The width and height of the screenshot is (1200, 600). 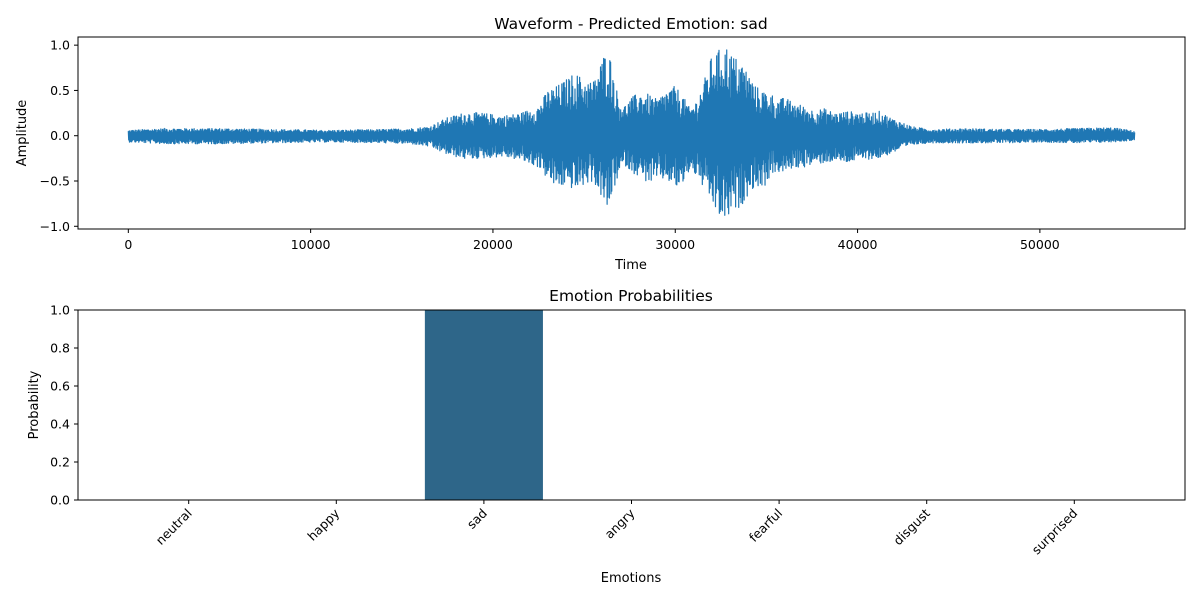 What do you see at coordinates (631, 578) in the screenshot?
I see `probability-x-axis-label: Emotions` at bounding box center [631, 578].